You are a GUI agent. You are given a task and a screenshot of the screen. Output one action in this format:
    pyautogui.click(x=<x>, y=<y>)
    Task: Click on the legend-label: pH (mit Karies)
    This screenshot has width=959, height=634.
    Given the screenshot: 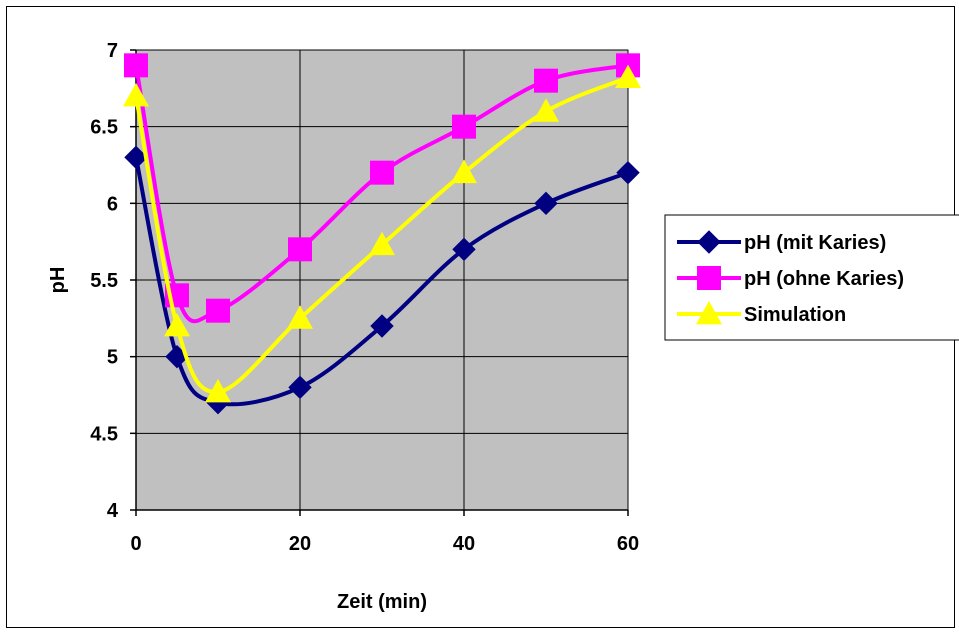 What is the action you would take?
    pyautogui.click(x=815, y=243)
    